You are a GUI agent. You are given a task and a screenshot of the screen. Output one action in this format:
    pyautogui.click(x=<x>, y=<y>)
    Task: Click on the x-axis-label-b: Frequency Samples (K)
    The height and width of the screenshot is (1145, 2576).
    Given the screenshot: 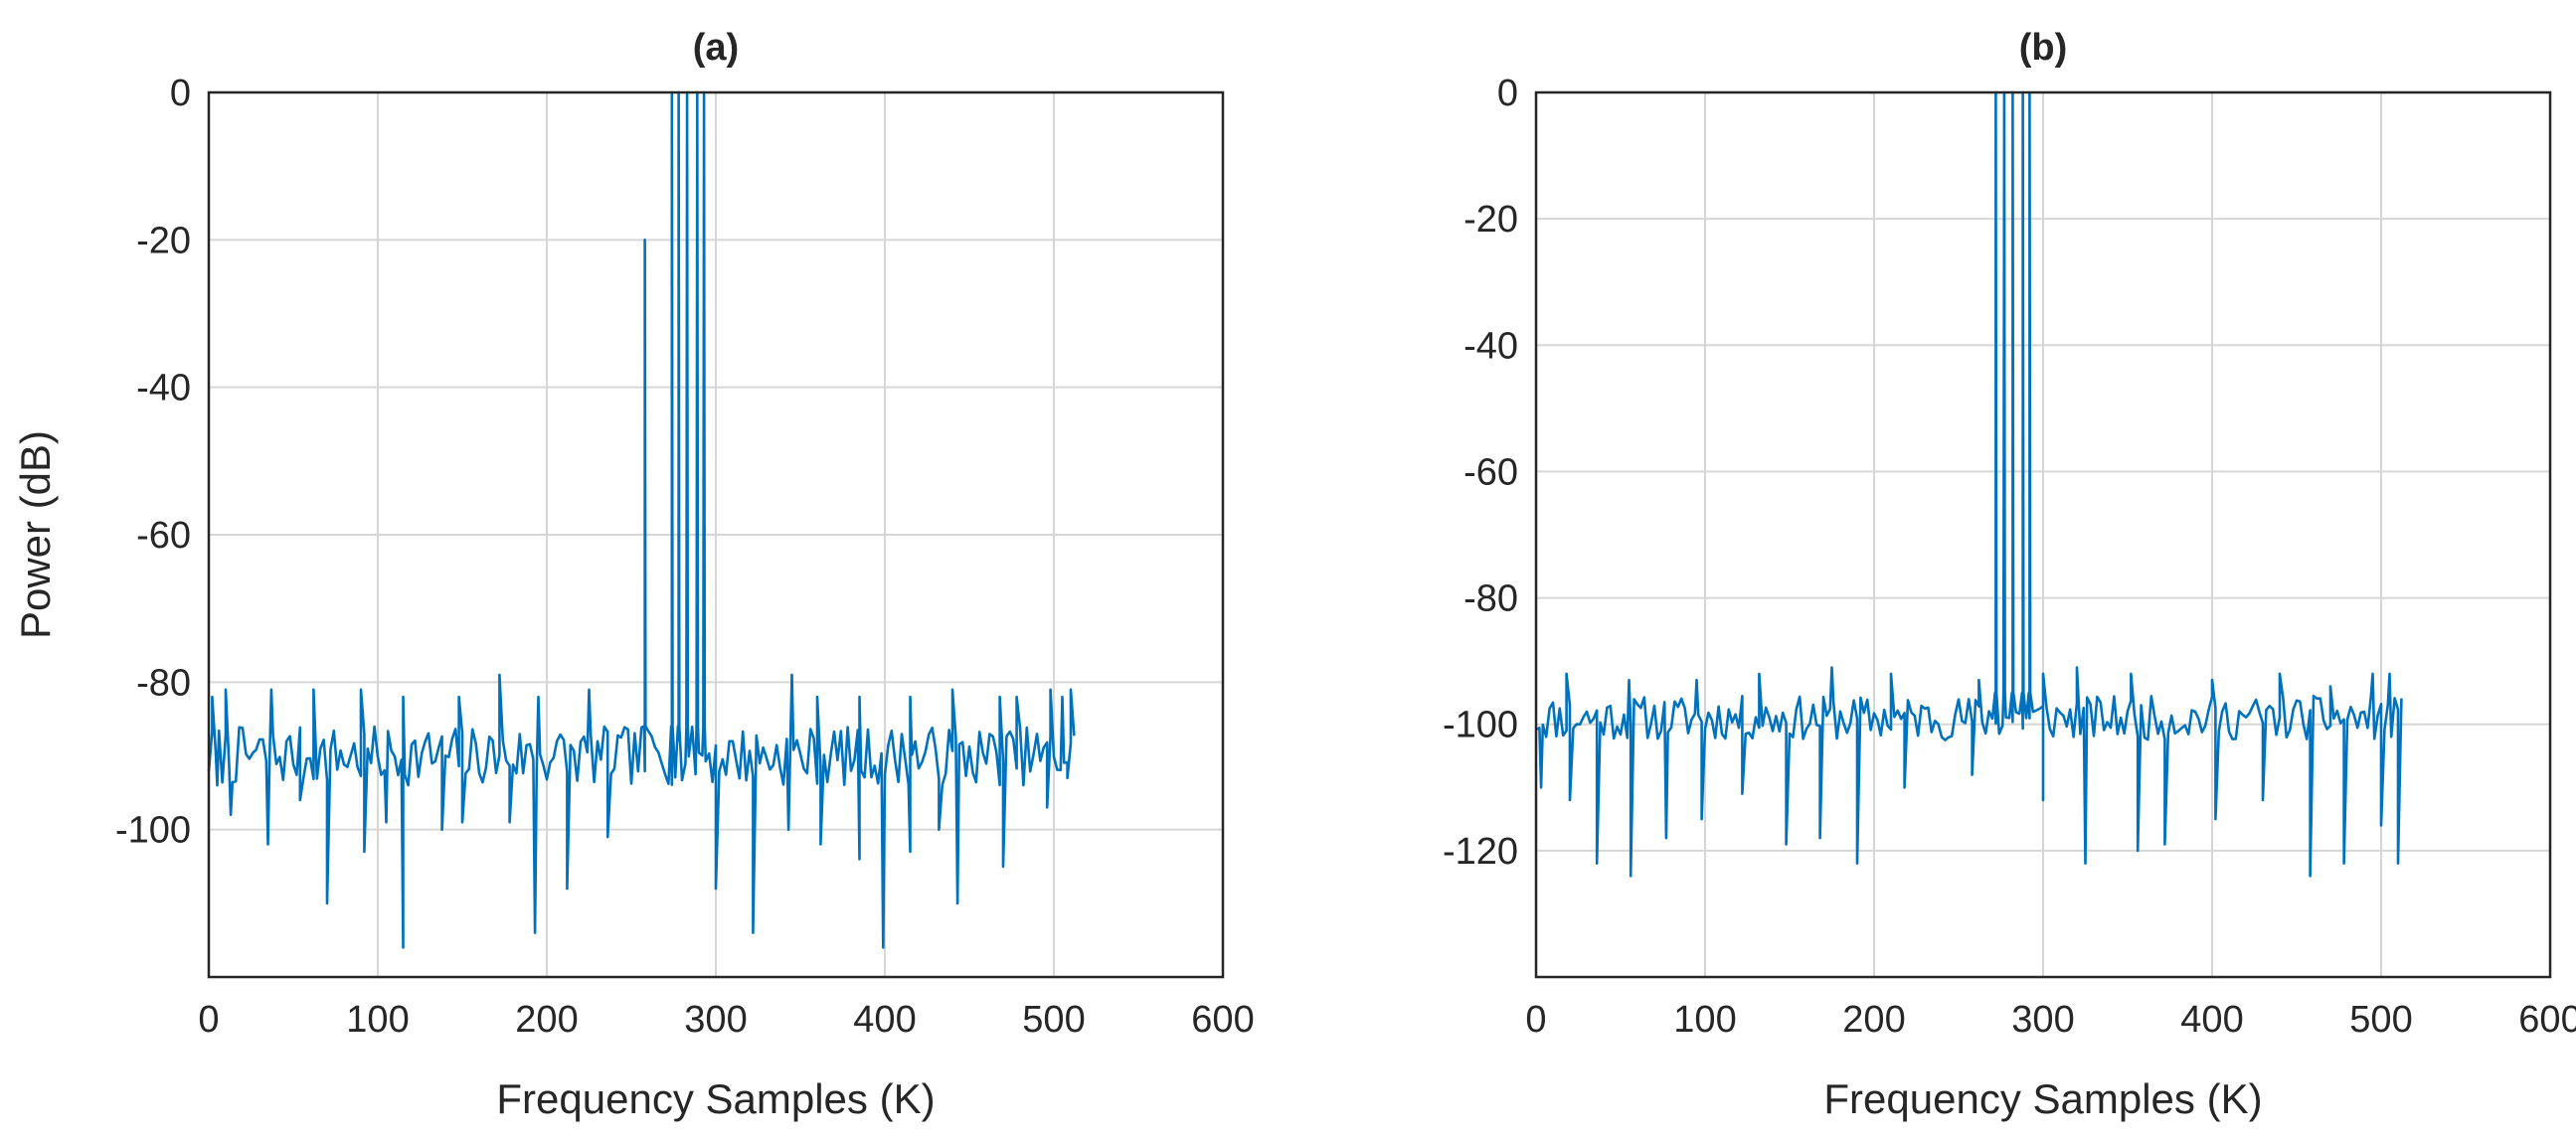 What is the action you would take?
    pyautogui.click(x=2042, y=1099)
    